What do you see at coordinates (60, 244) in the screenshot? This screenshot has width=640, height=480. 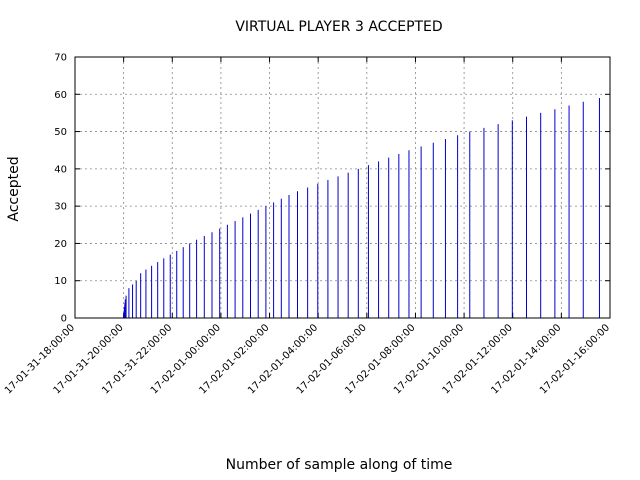 I see `y-tick-label: 20` at bounding box center [60, 244].